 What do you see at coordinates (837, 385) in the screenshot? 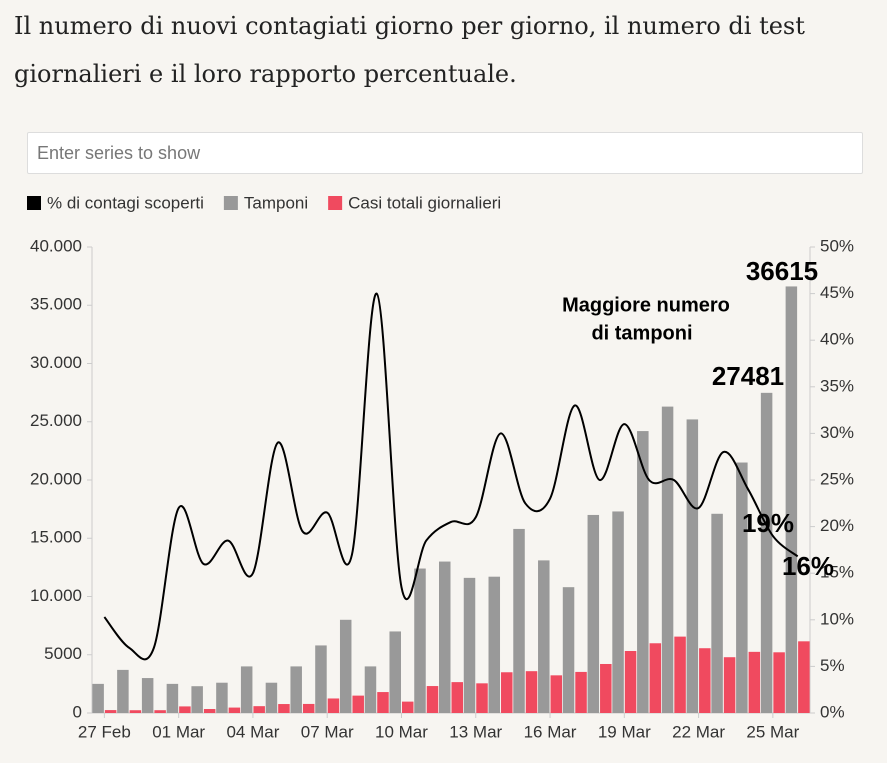
I see `y2-tick-label: 35%` at bounding box center [837, 385].